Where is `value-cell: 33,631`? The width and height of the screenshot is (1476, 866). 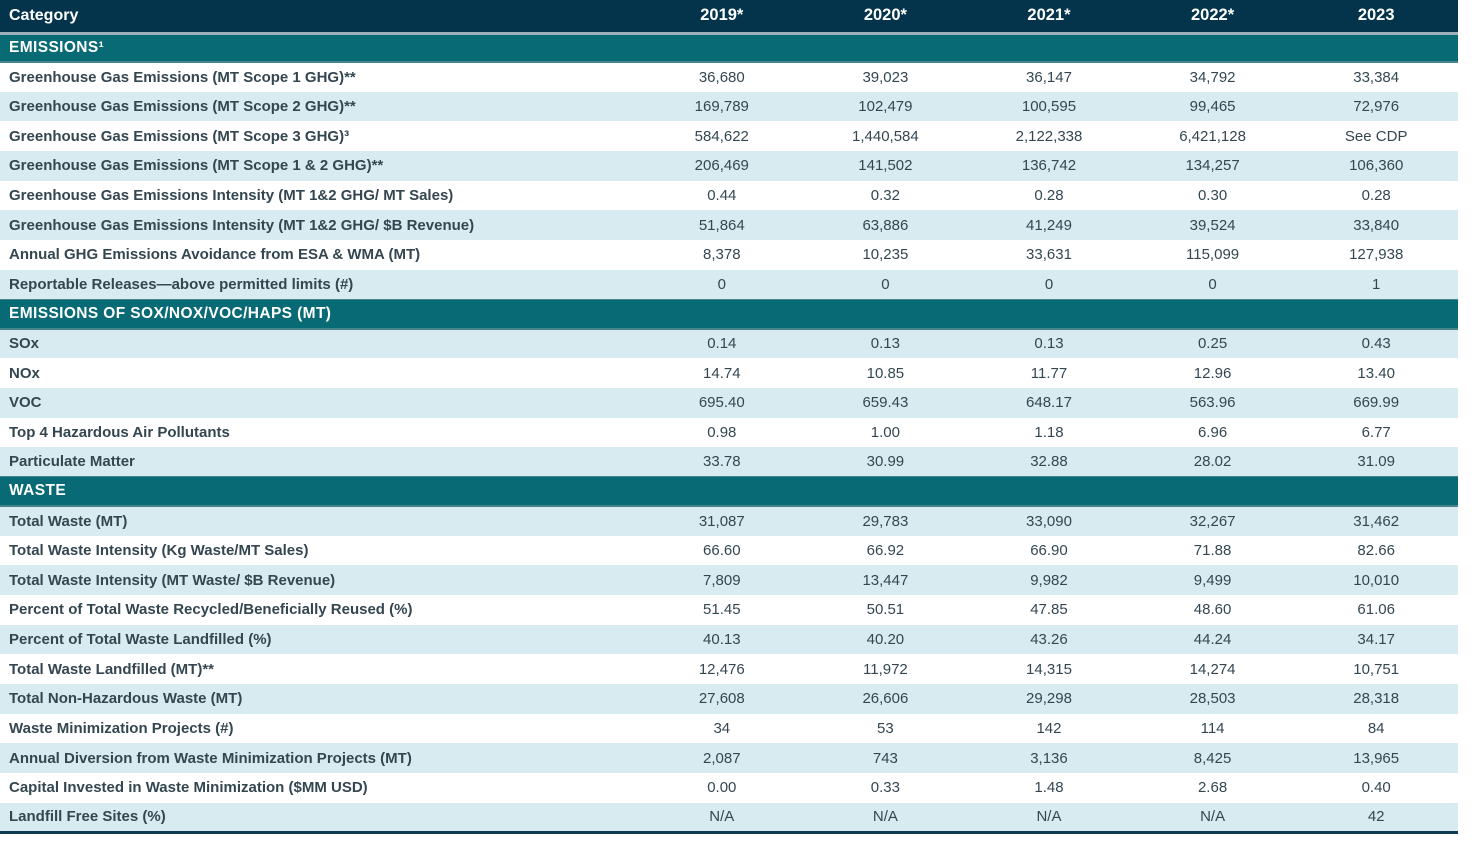
value-cell: 33,631 is located at coordinates (1049, 255).